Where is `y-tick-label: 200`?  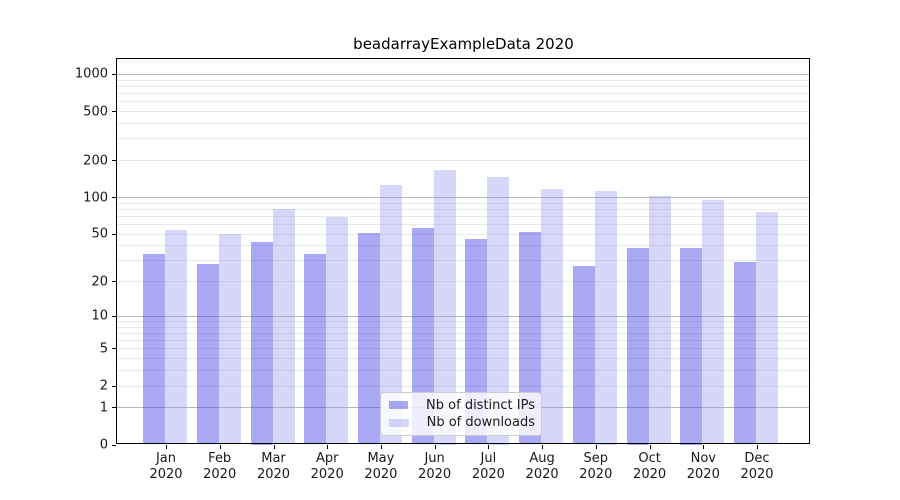
y-tick-label: 200 is located at coordinates (95, 161).